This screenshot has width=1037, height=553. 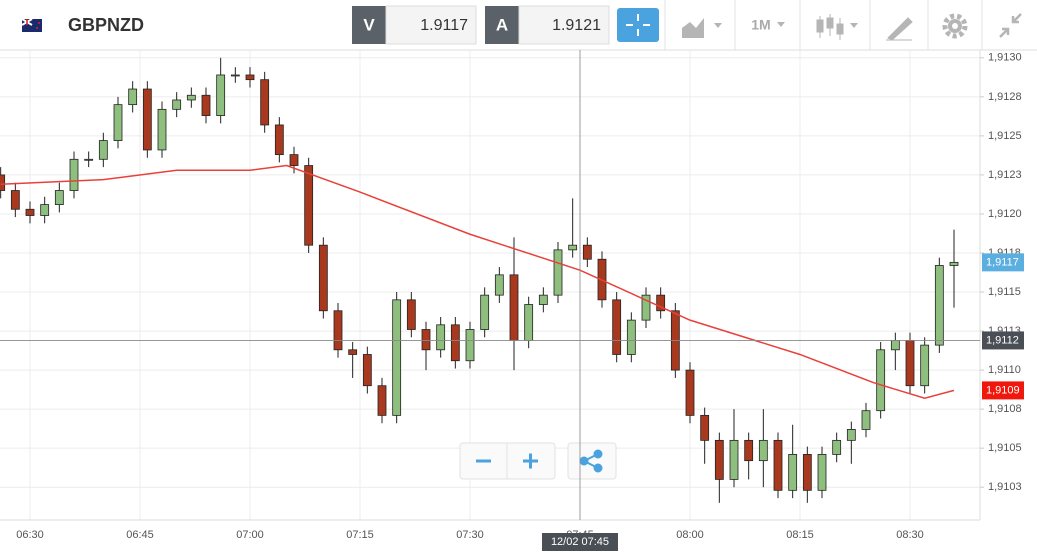 I want to click on ask-letter: A, so click(x=502, y=24).